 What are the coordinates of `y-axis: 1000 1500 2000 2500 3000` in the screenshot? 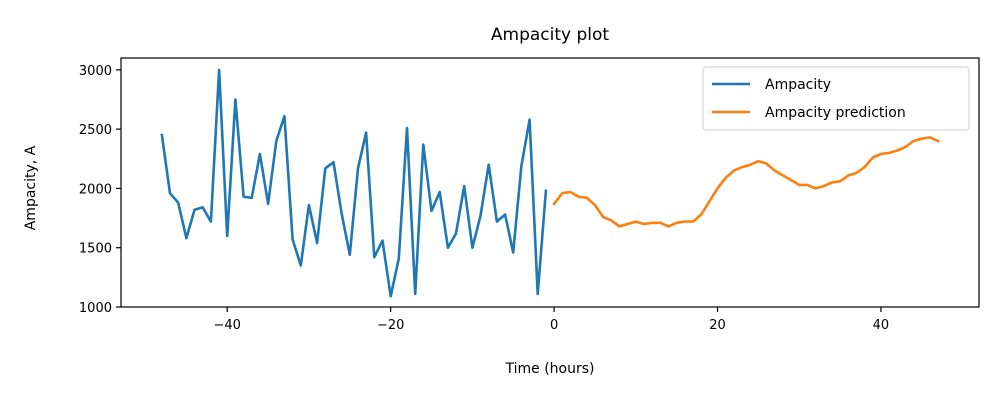 It's located at (100, 190).